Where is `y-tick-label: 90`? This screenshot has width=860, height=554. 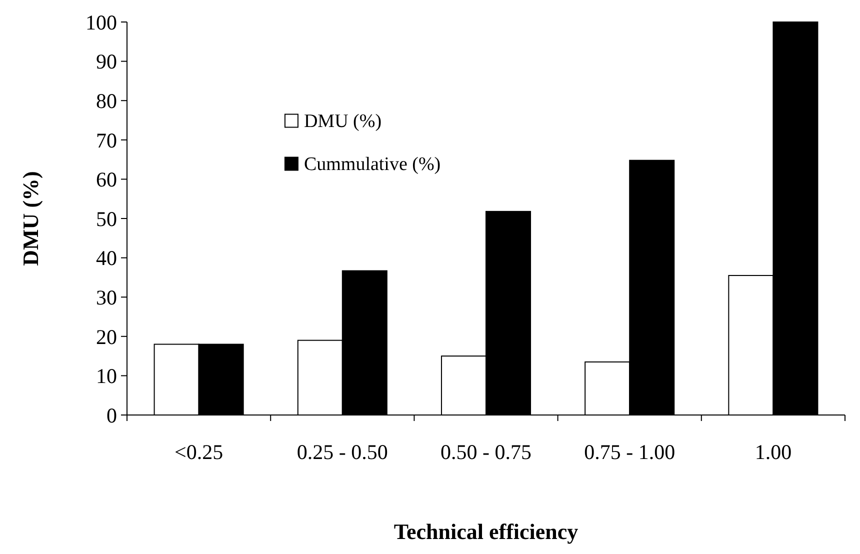
y-tick-label: 90 is located at coordinates (106, 62).